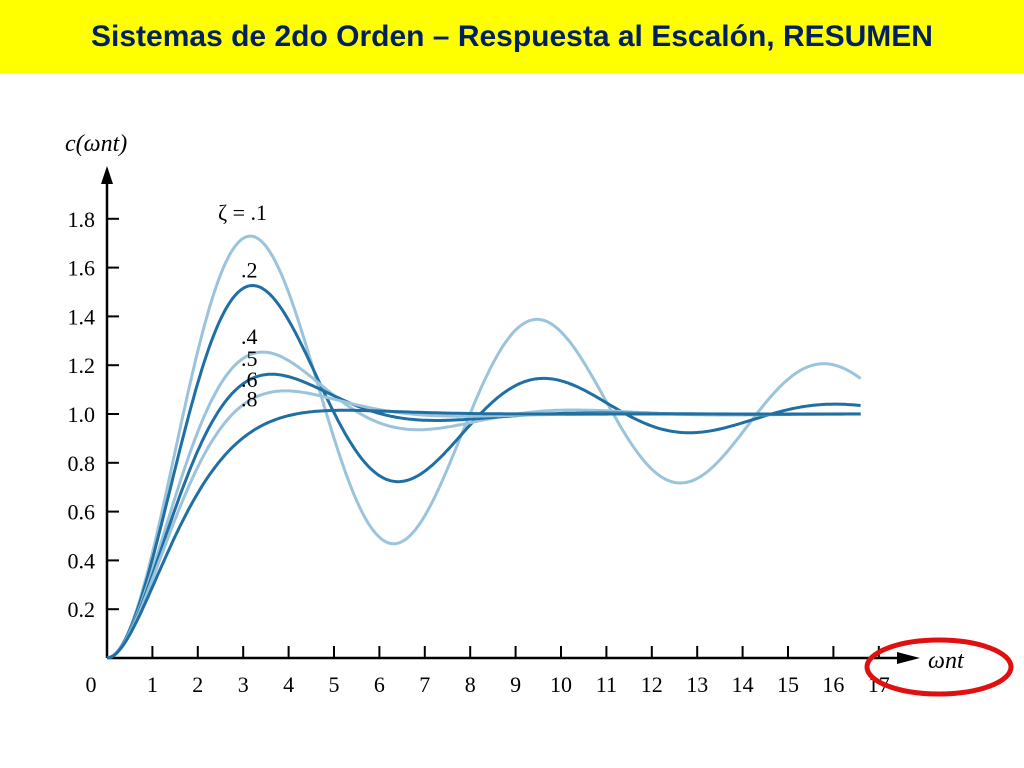 The height and width of the screenshot is (768, 1024). Describe the element at coordinates (91, 684) in the screenshot. I see `x-tick-label: 0` at that location.